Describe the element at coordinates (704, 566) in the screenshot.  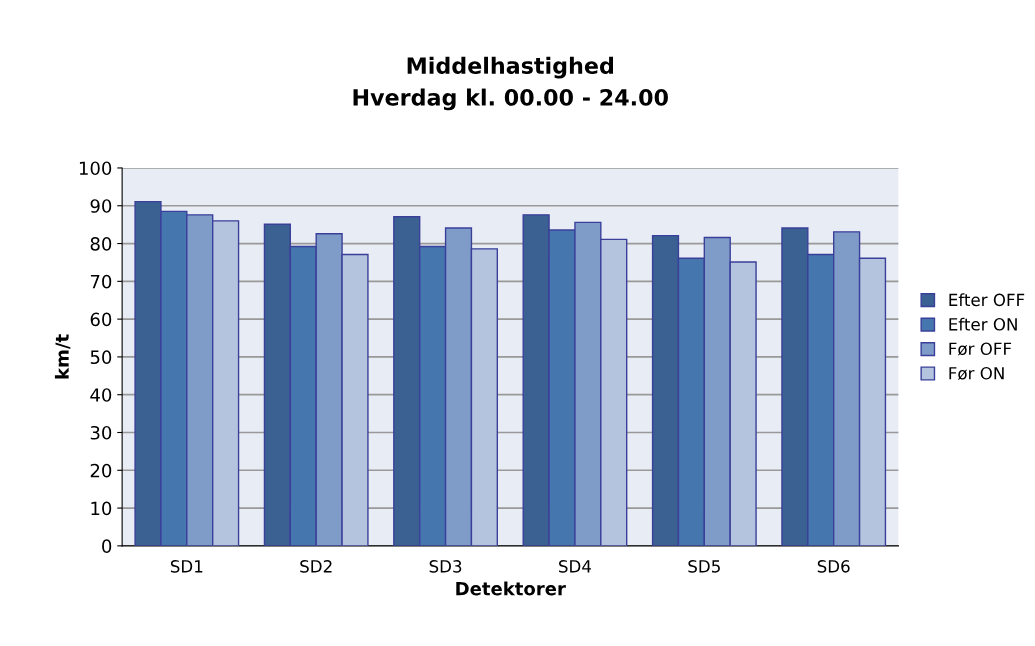
I see `x-tick-label: SD5` at that location.